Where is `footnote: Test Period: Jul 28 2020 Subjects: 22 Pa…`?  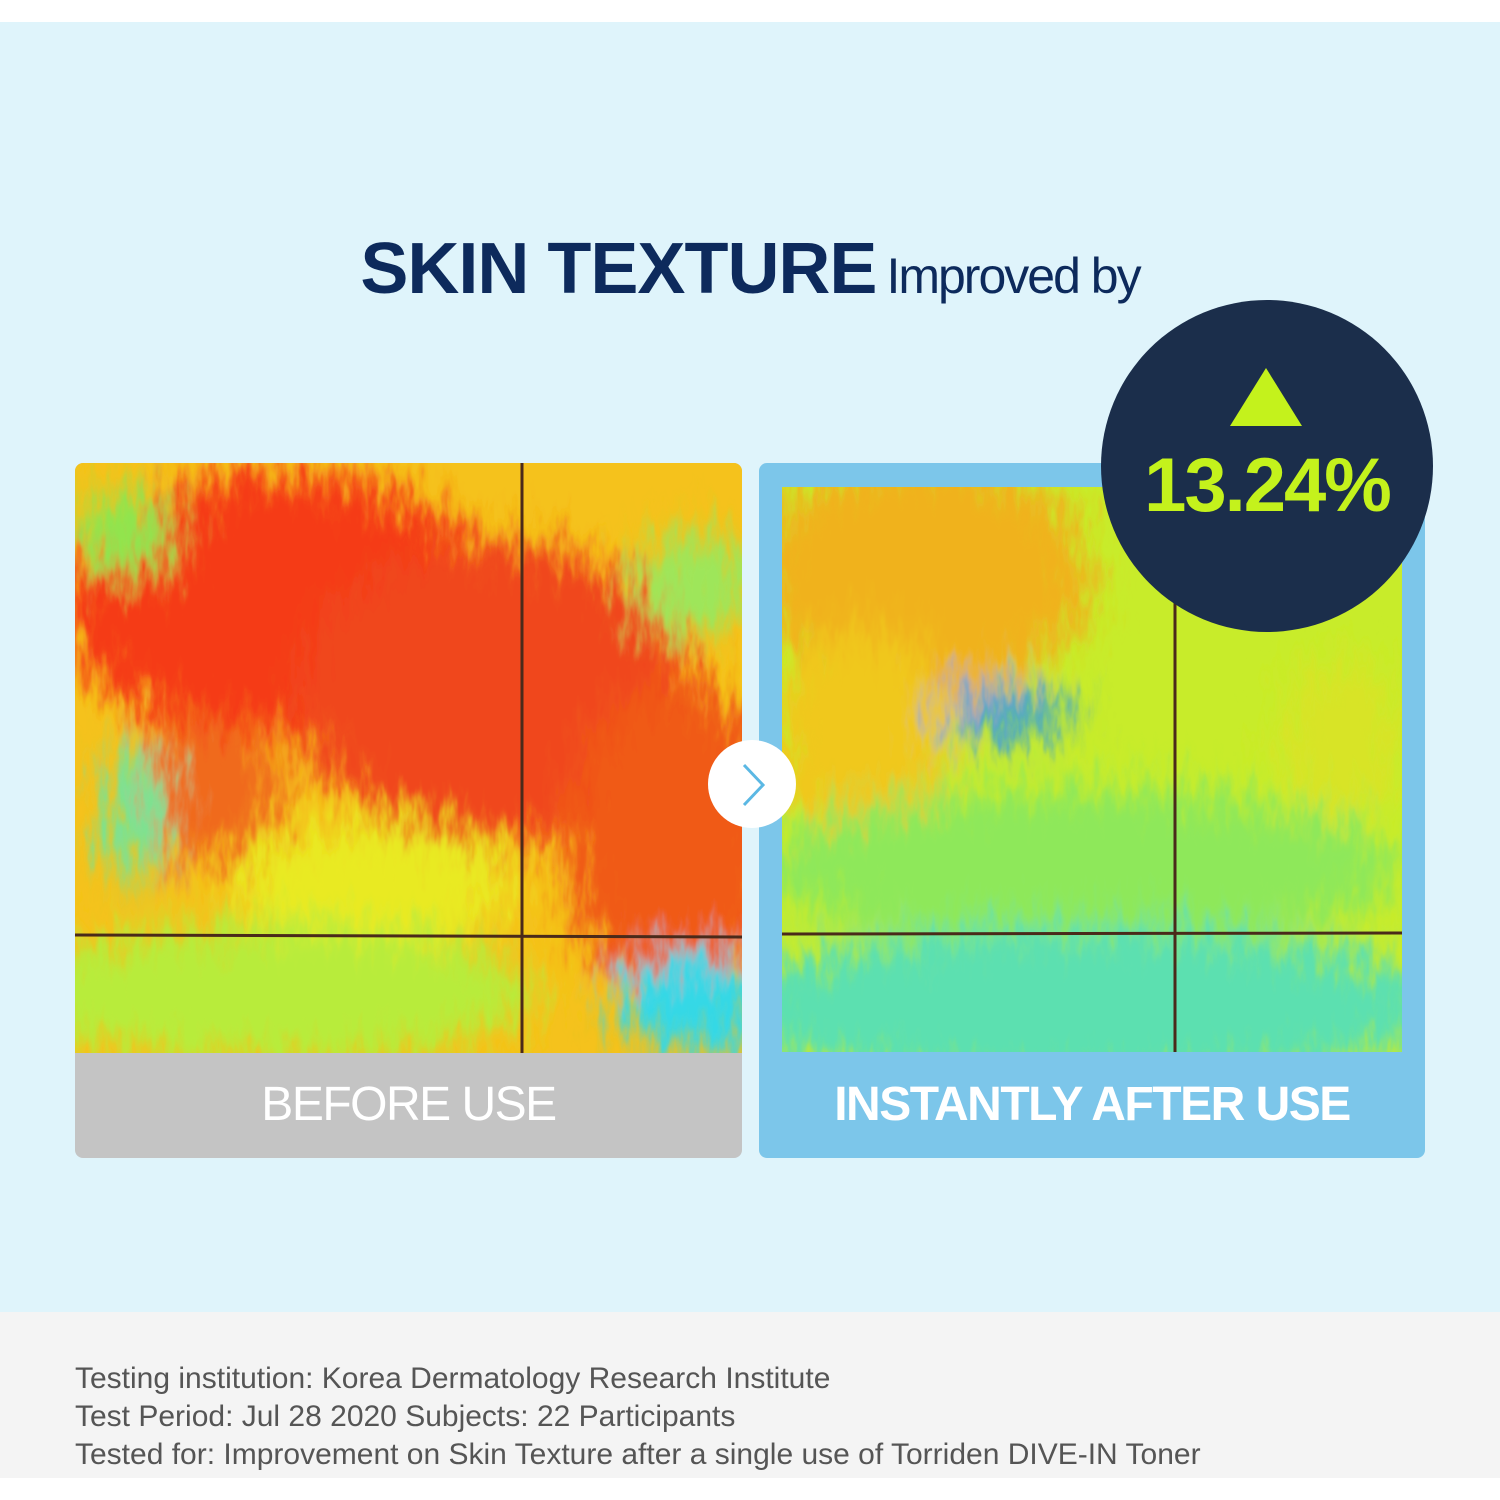 footnote: Test Period: Jul 28 2020 Subjects: 22 Pa… is located at coordinates (405, 1416).